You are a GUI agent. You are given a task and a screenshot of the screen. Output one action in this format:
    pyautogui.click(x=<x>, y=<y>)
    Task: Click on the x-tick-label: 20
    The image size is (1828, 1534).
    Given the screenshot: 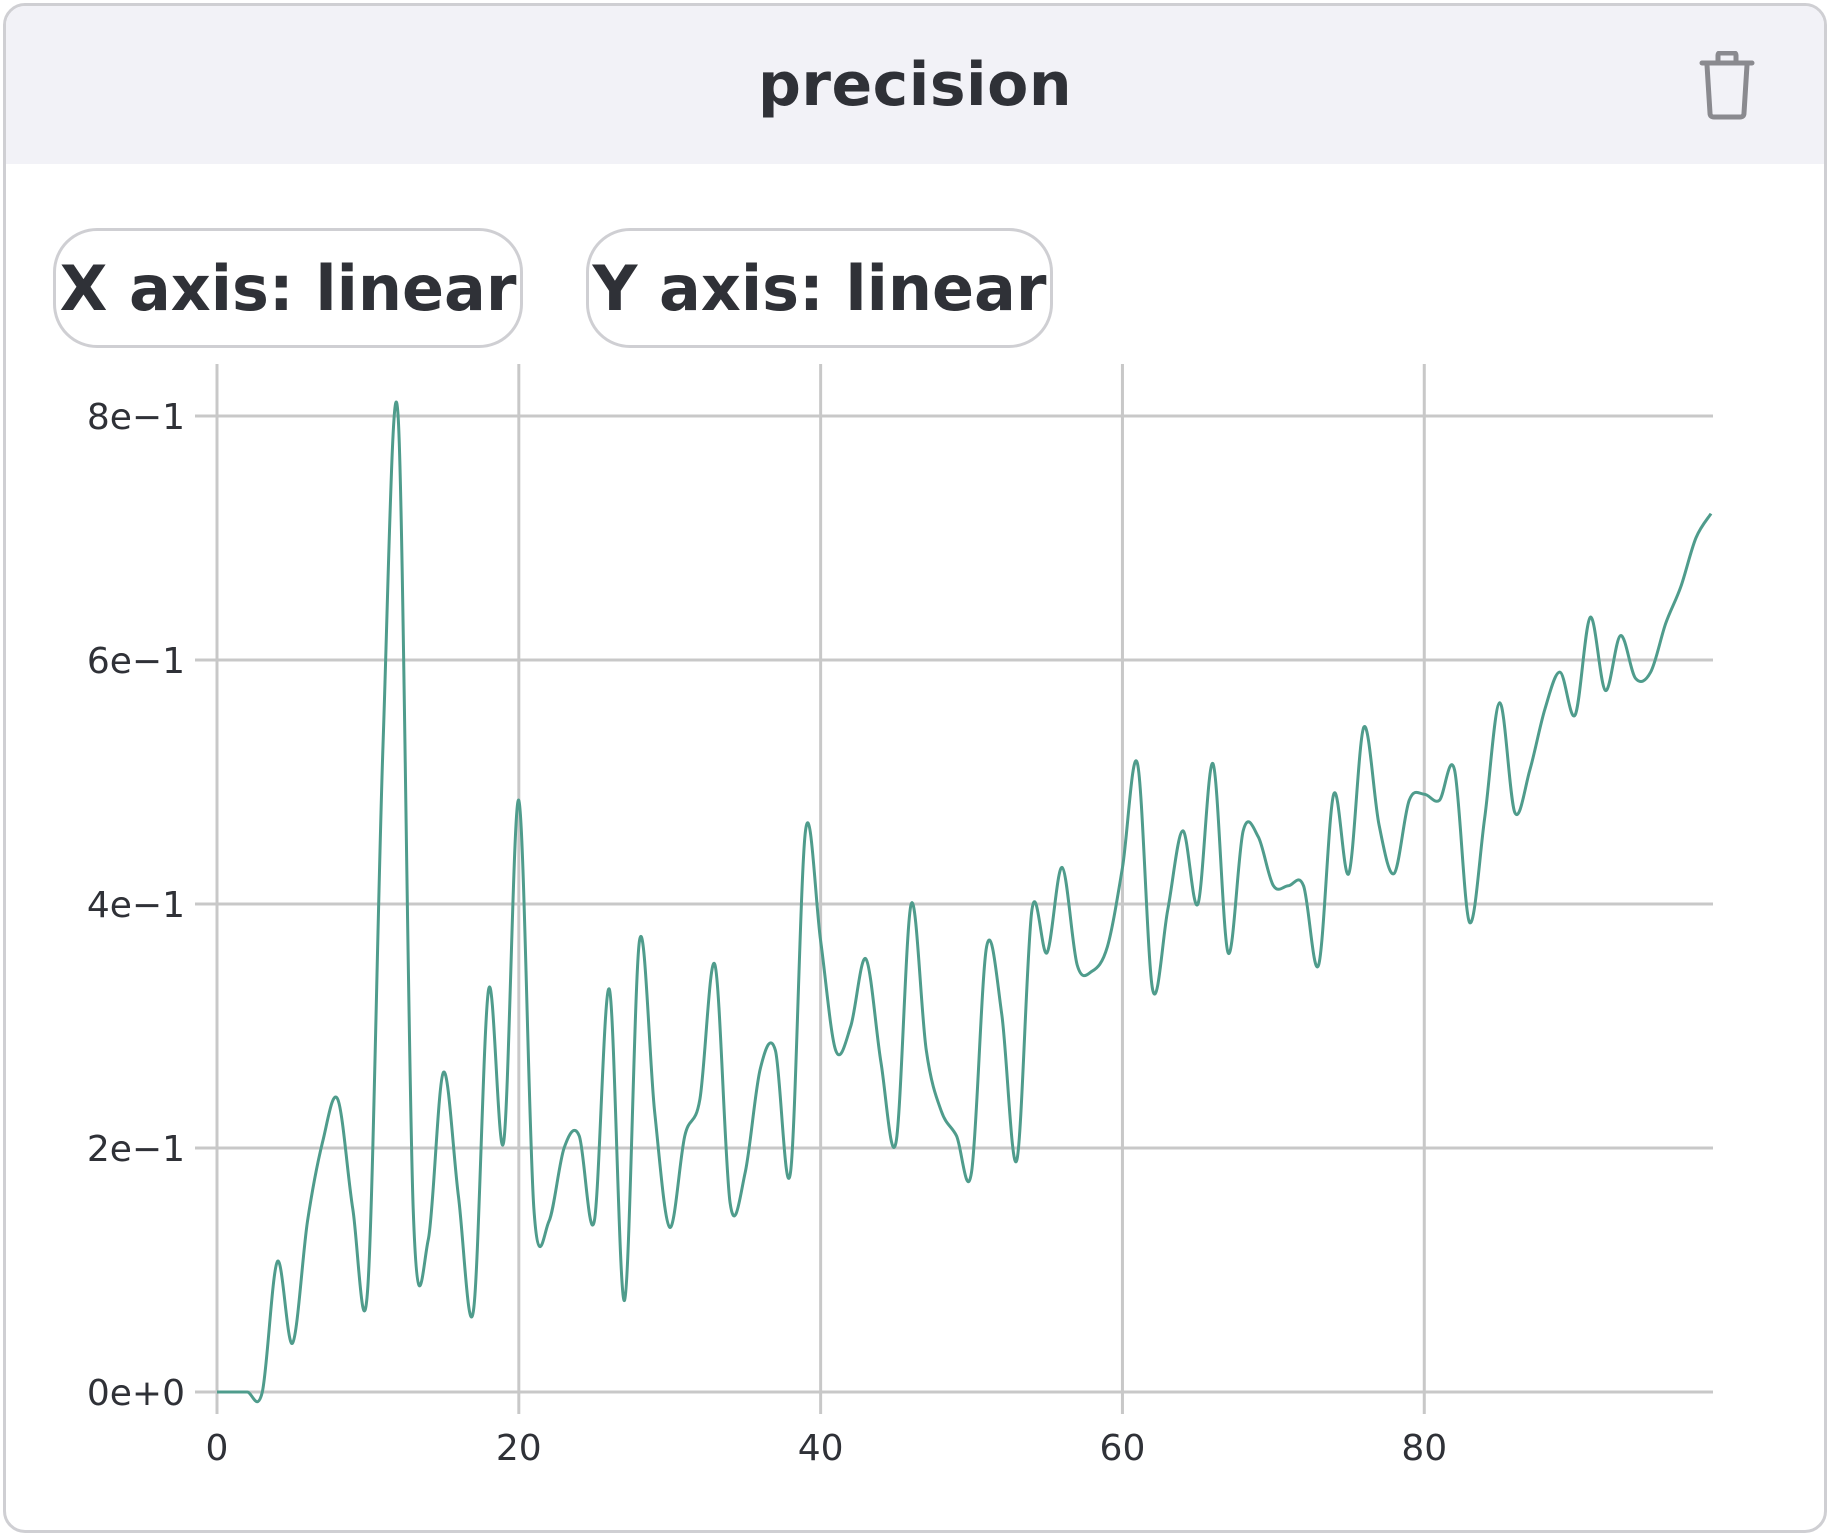 What is the action you would take?
    pyautogui.click(x=519, y=1448)
    